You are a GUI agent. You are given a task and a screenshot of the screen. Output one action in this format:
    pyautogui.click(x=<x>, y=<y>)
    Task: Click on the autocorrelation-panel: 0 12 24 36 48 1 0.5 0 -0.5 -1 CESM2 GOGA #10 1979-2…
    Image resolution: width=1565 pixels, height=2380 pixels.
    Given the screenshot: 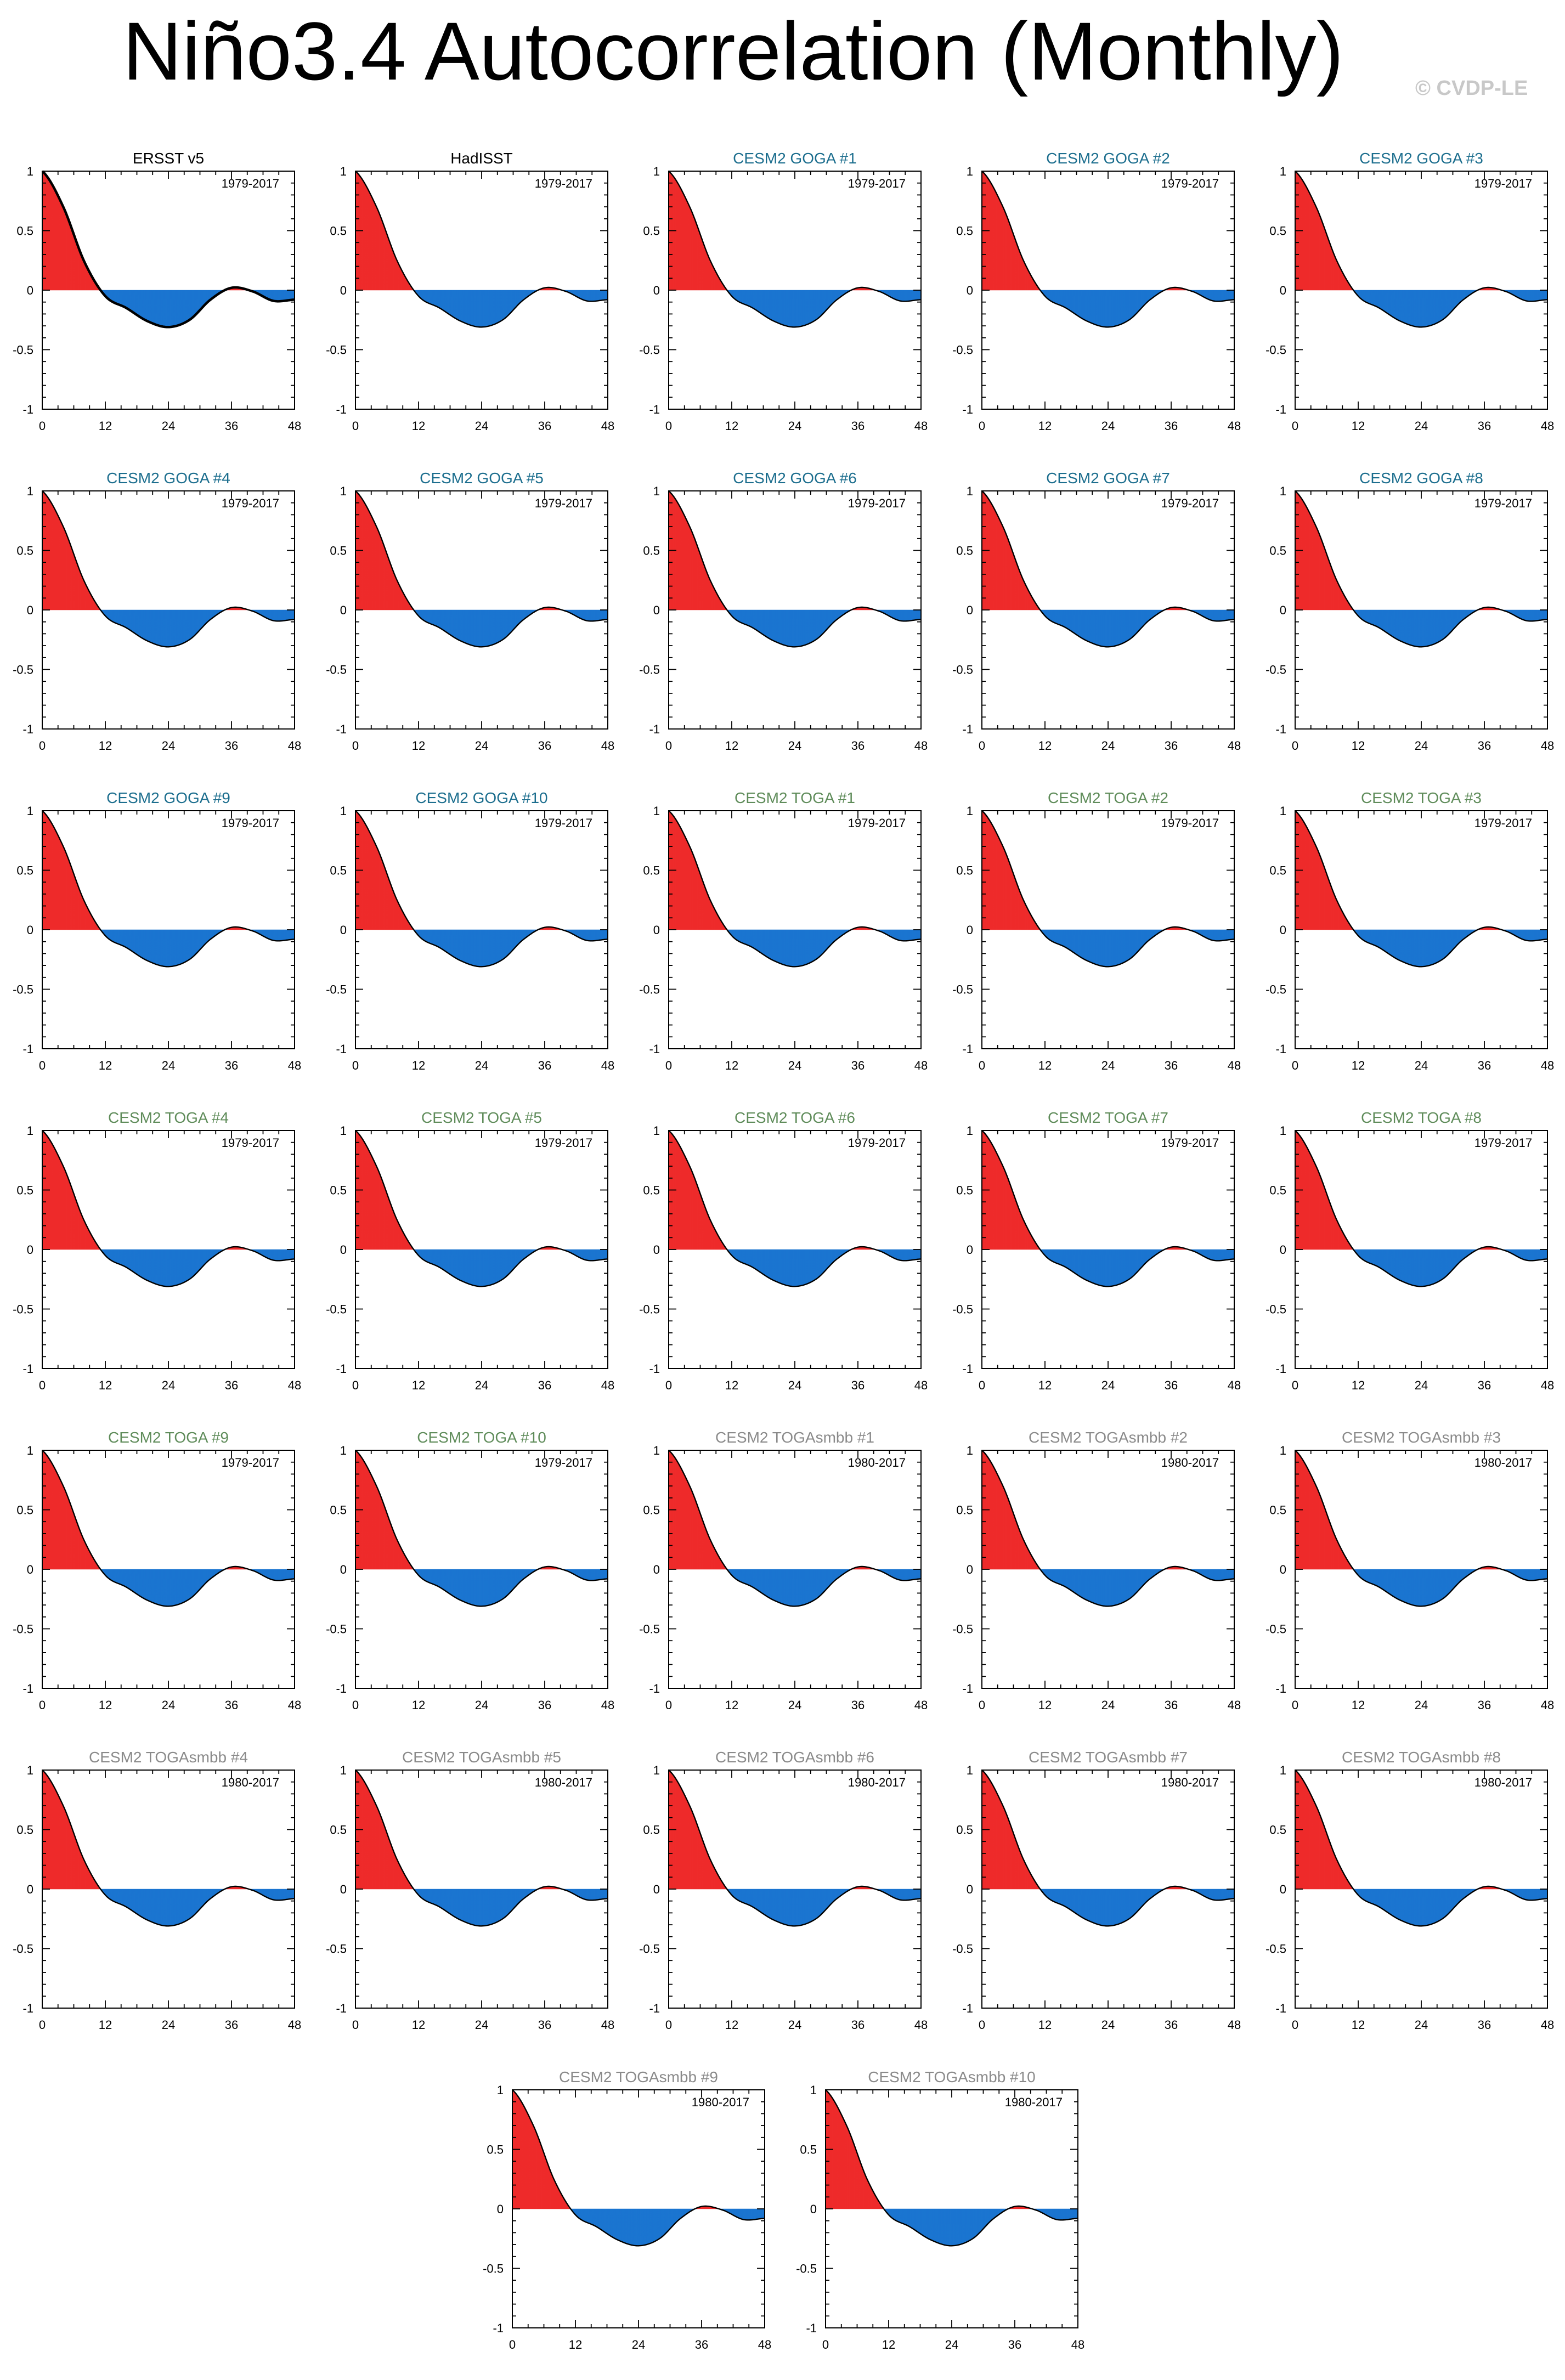 What is the action you would take?
    pyautogui.click(x=470, y=930)
    